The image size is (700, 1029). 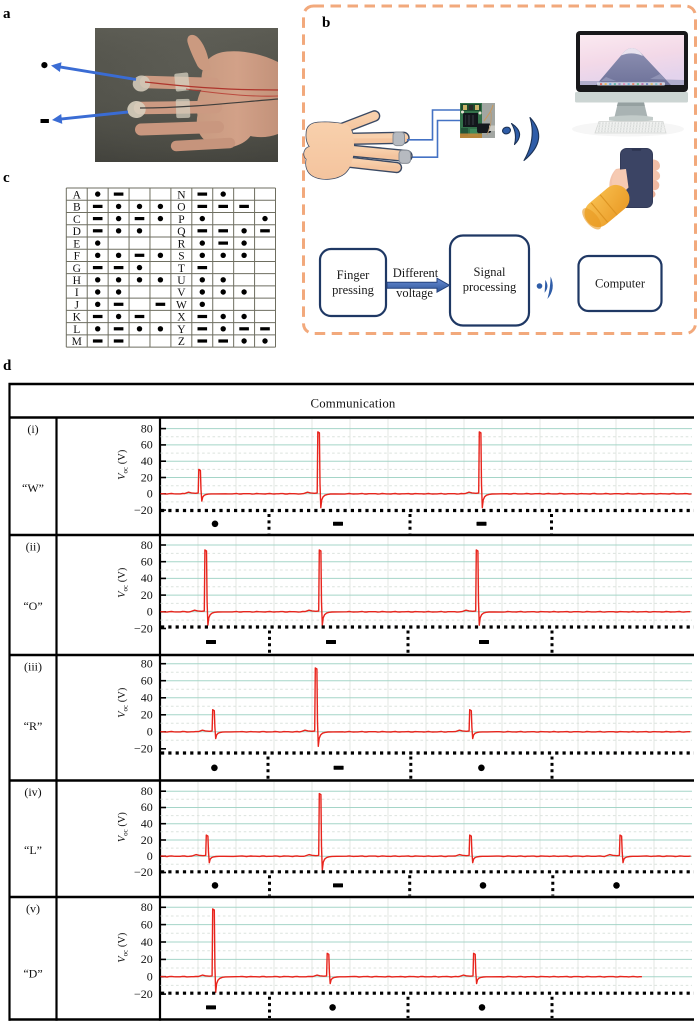 I want to click on svg-text: Q, so click(x=181, y=232).